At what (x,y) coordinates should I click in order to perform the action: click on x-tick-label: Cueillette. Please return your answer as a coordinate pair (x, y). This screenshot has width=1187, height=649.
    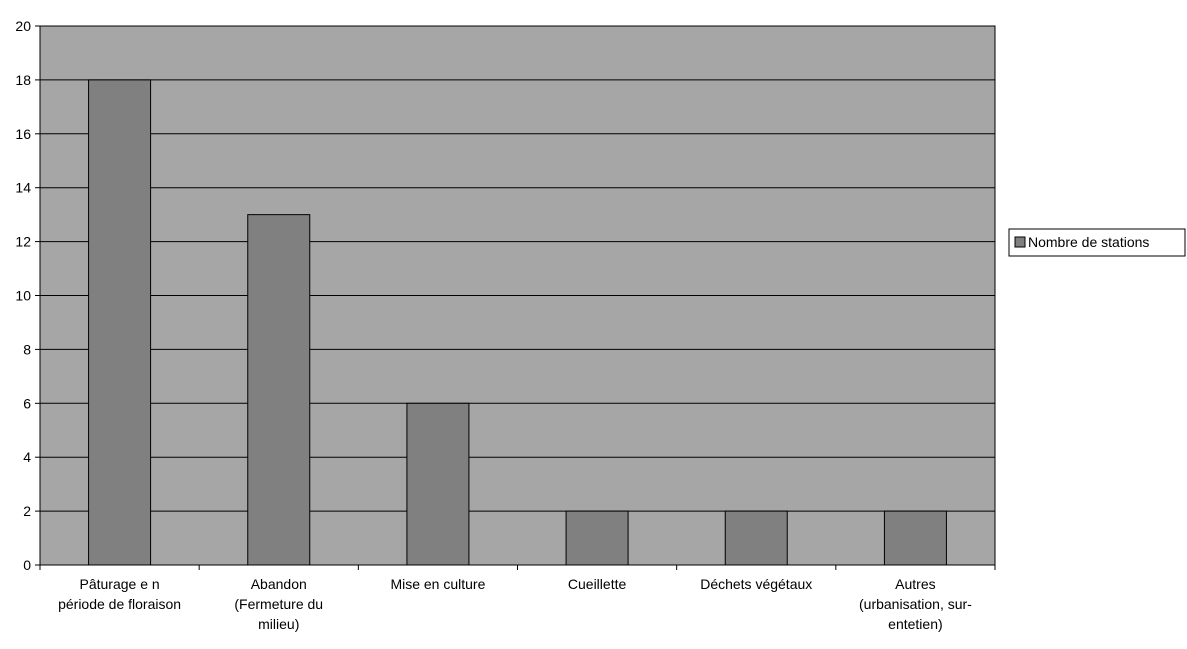
    Looking at the image, I should click on (597, 584).